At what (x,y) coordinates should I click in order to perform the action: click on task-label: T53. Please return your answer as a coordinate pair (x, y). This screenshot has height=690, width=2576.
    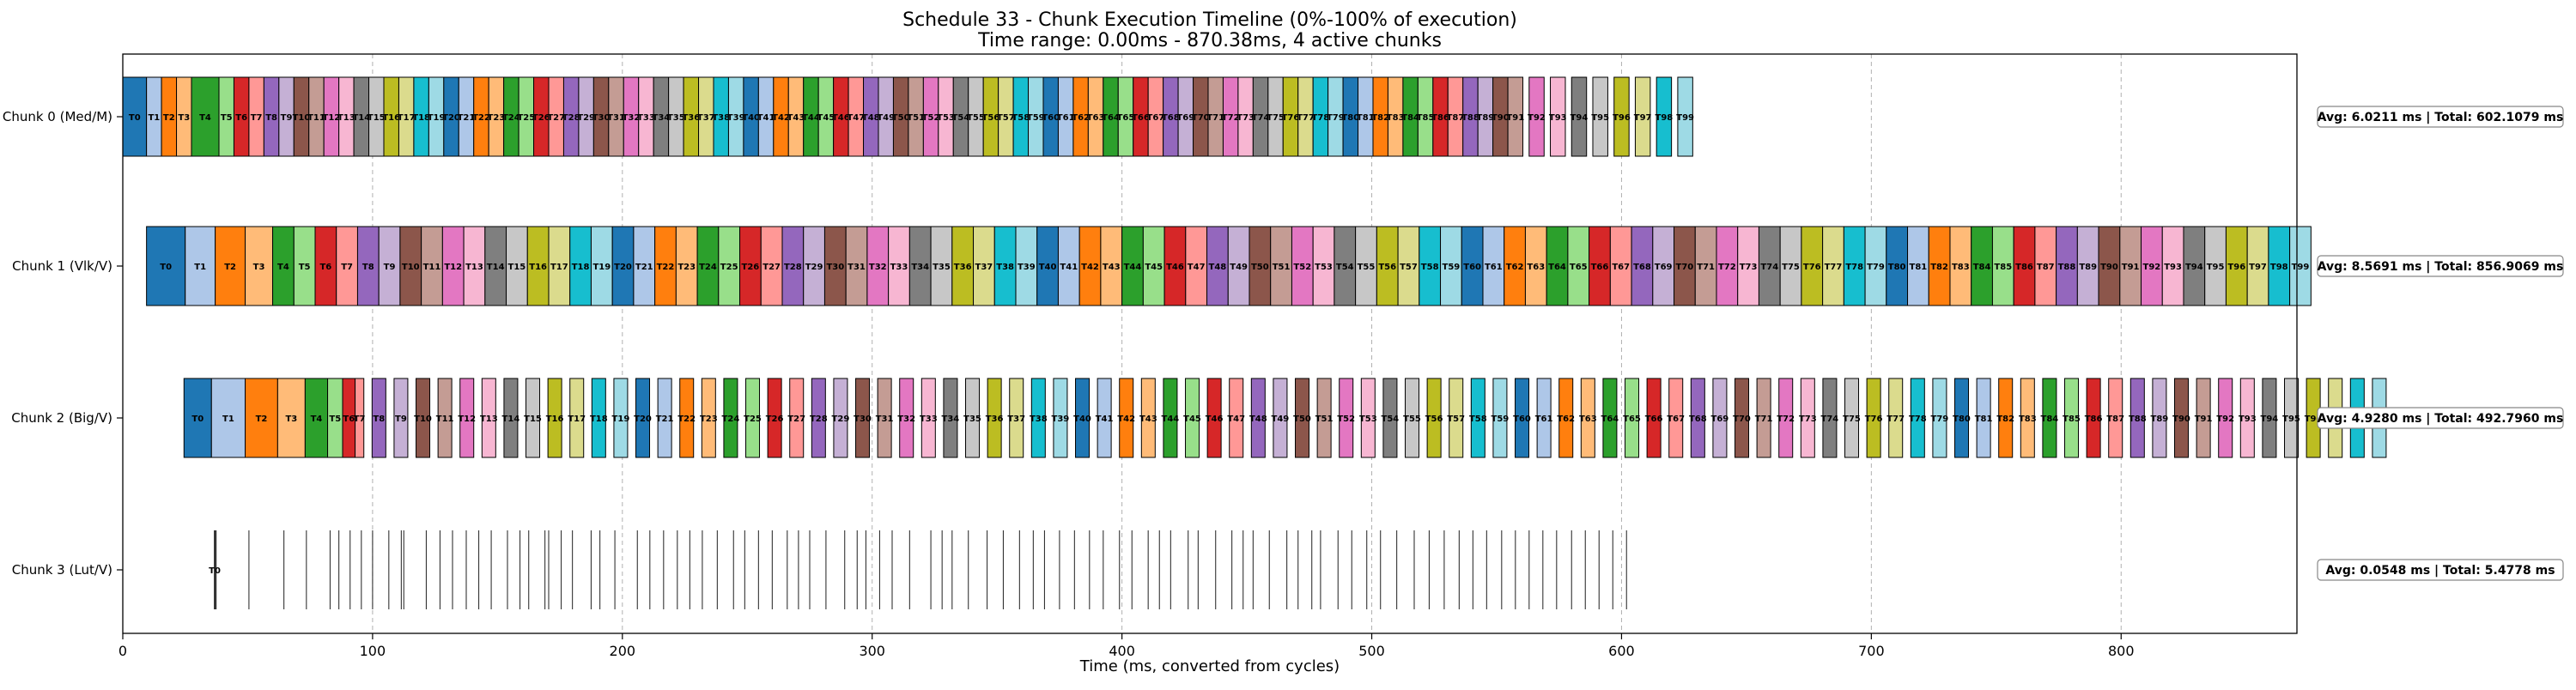
    Looking at the image, I should click on (946, 118).